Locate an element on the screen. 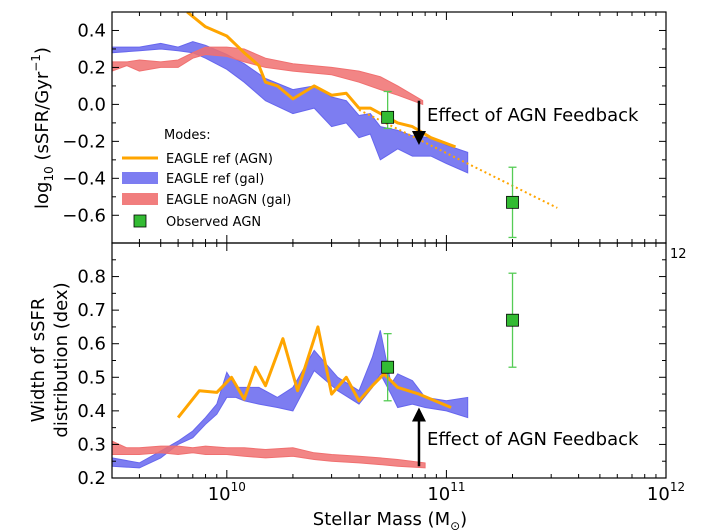  legend-title: Modes: is located at coordinates (187, 135).